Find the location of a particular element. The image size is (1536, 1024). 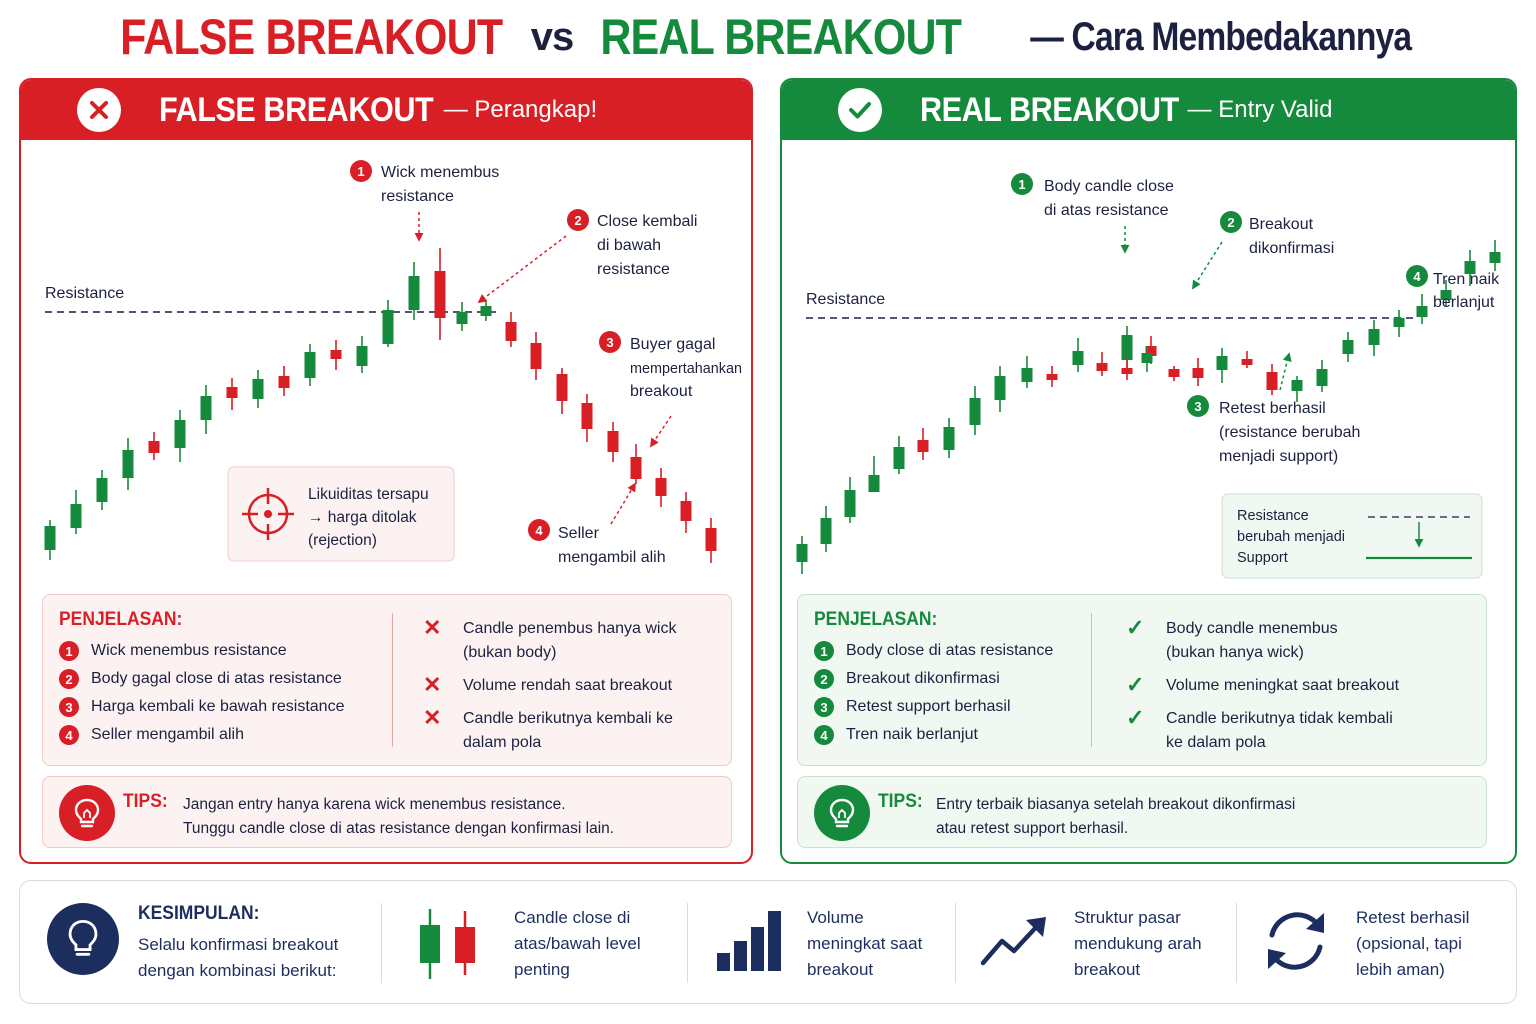

list-item: 4 Seller mengambil alih is located at coordinates (201, 735).